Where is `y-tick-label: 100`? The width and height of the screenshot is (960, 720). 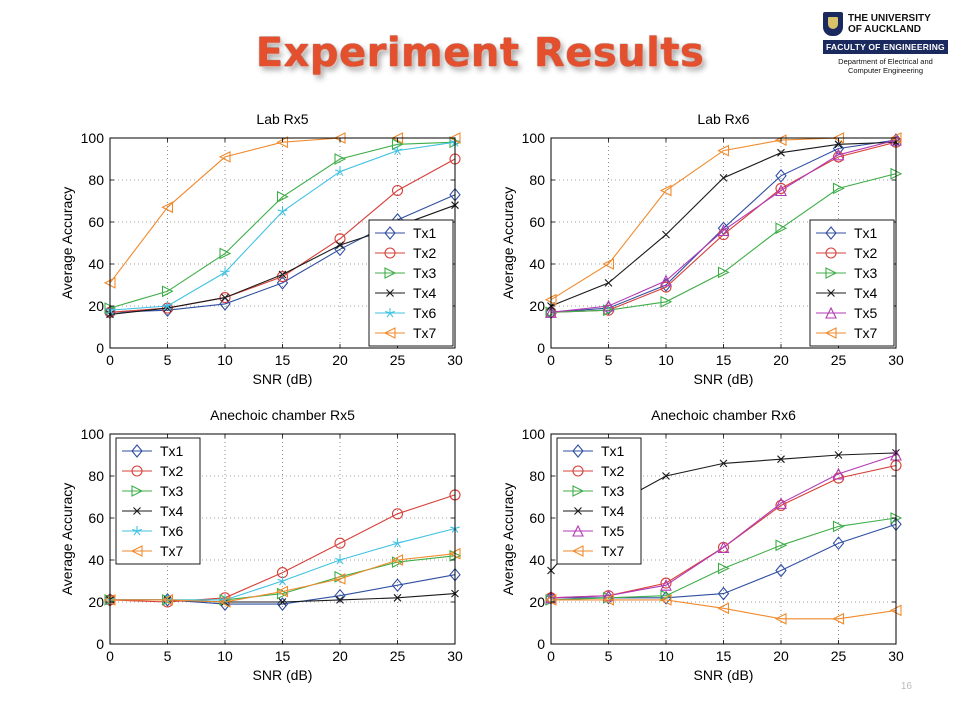
y-tick-label: 100 is located at coordinates (534, 434).